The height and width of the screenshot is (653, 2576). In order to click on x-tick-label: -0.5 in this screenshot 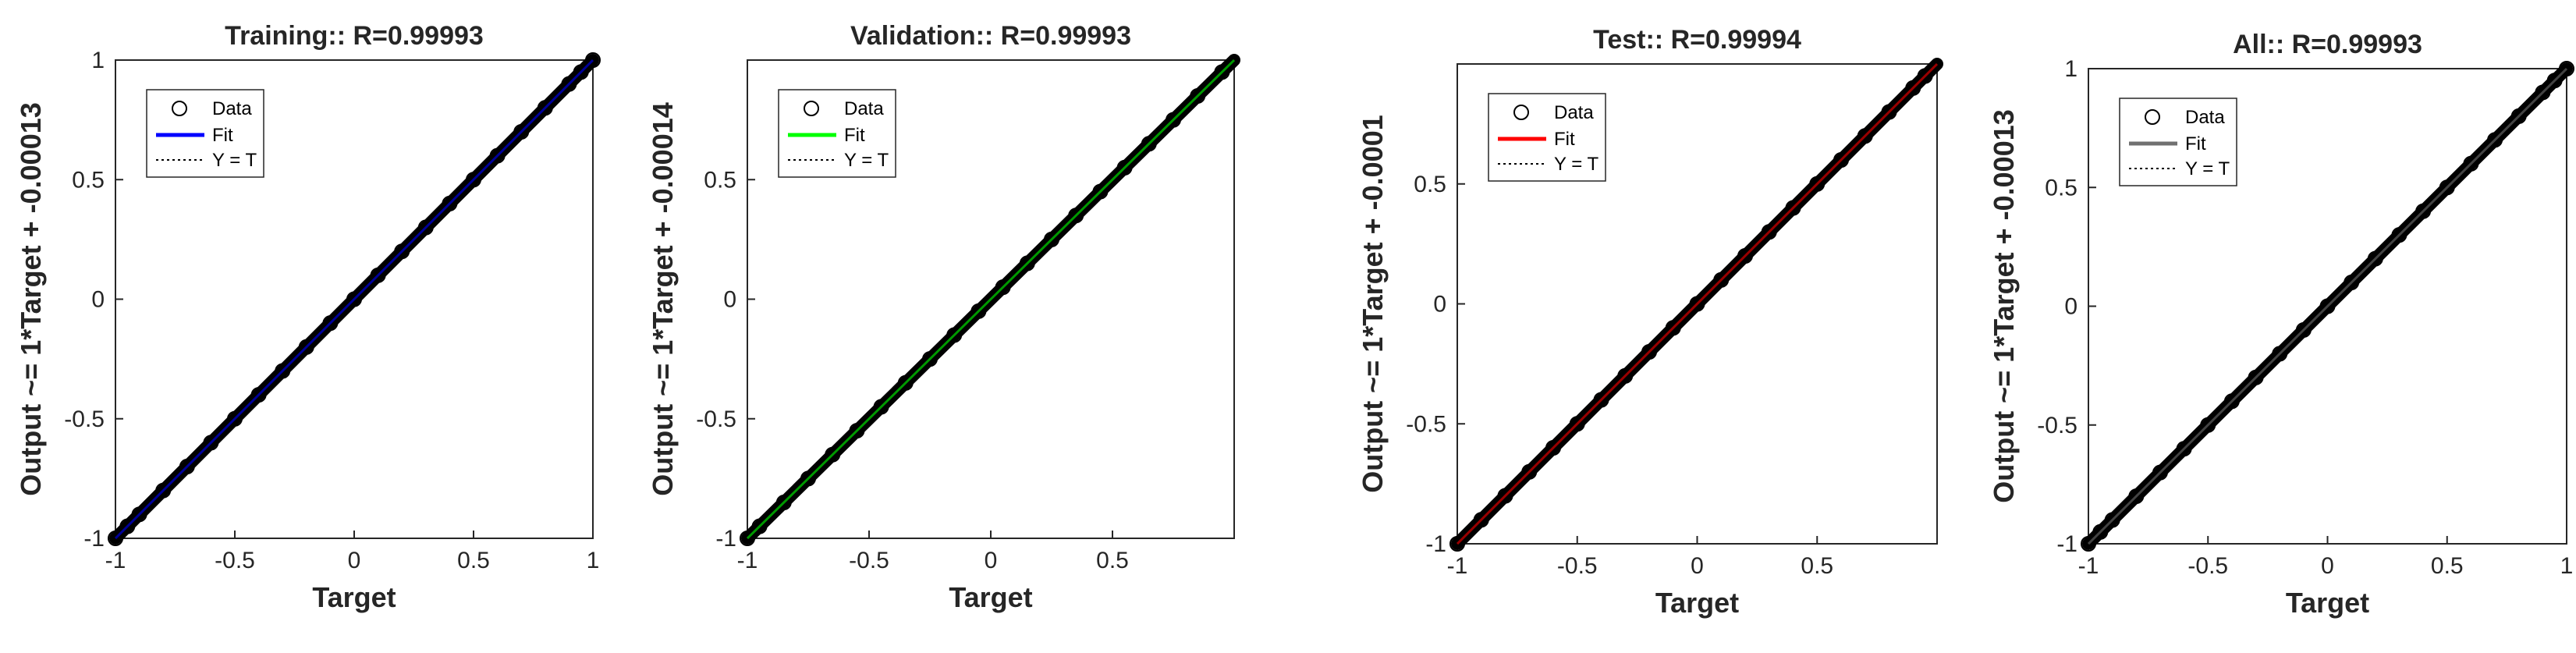, I will do `click(869, 560)`.